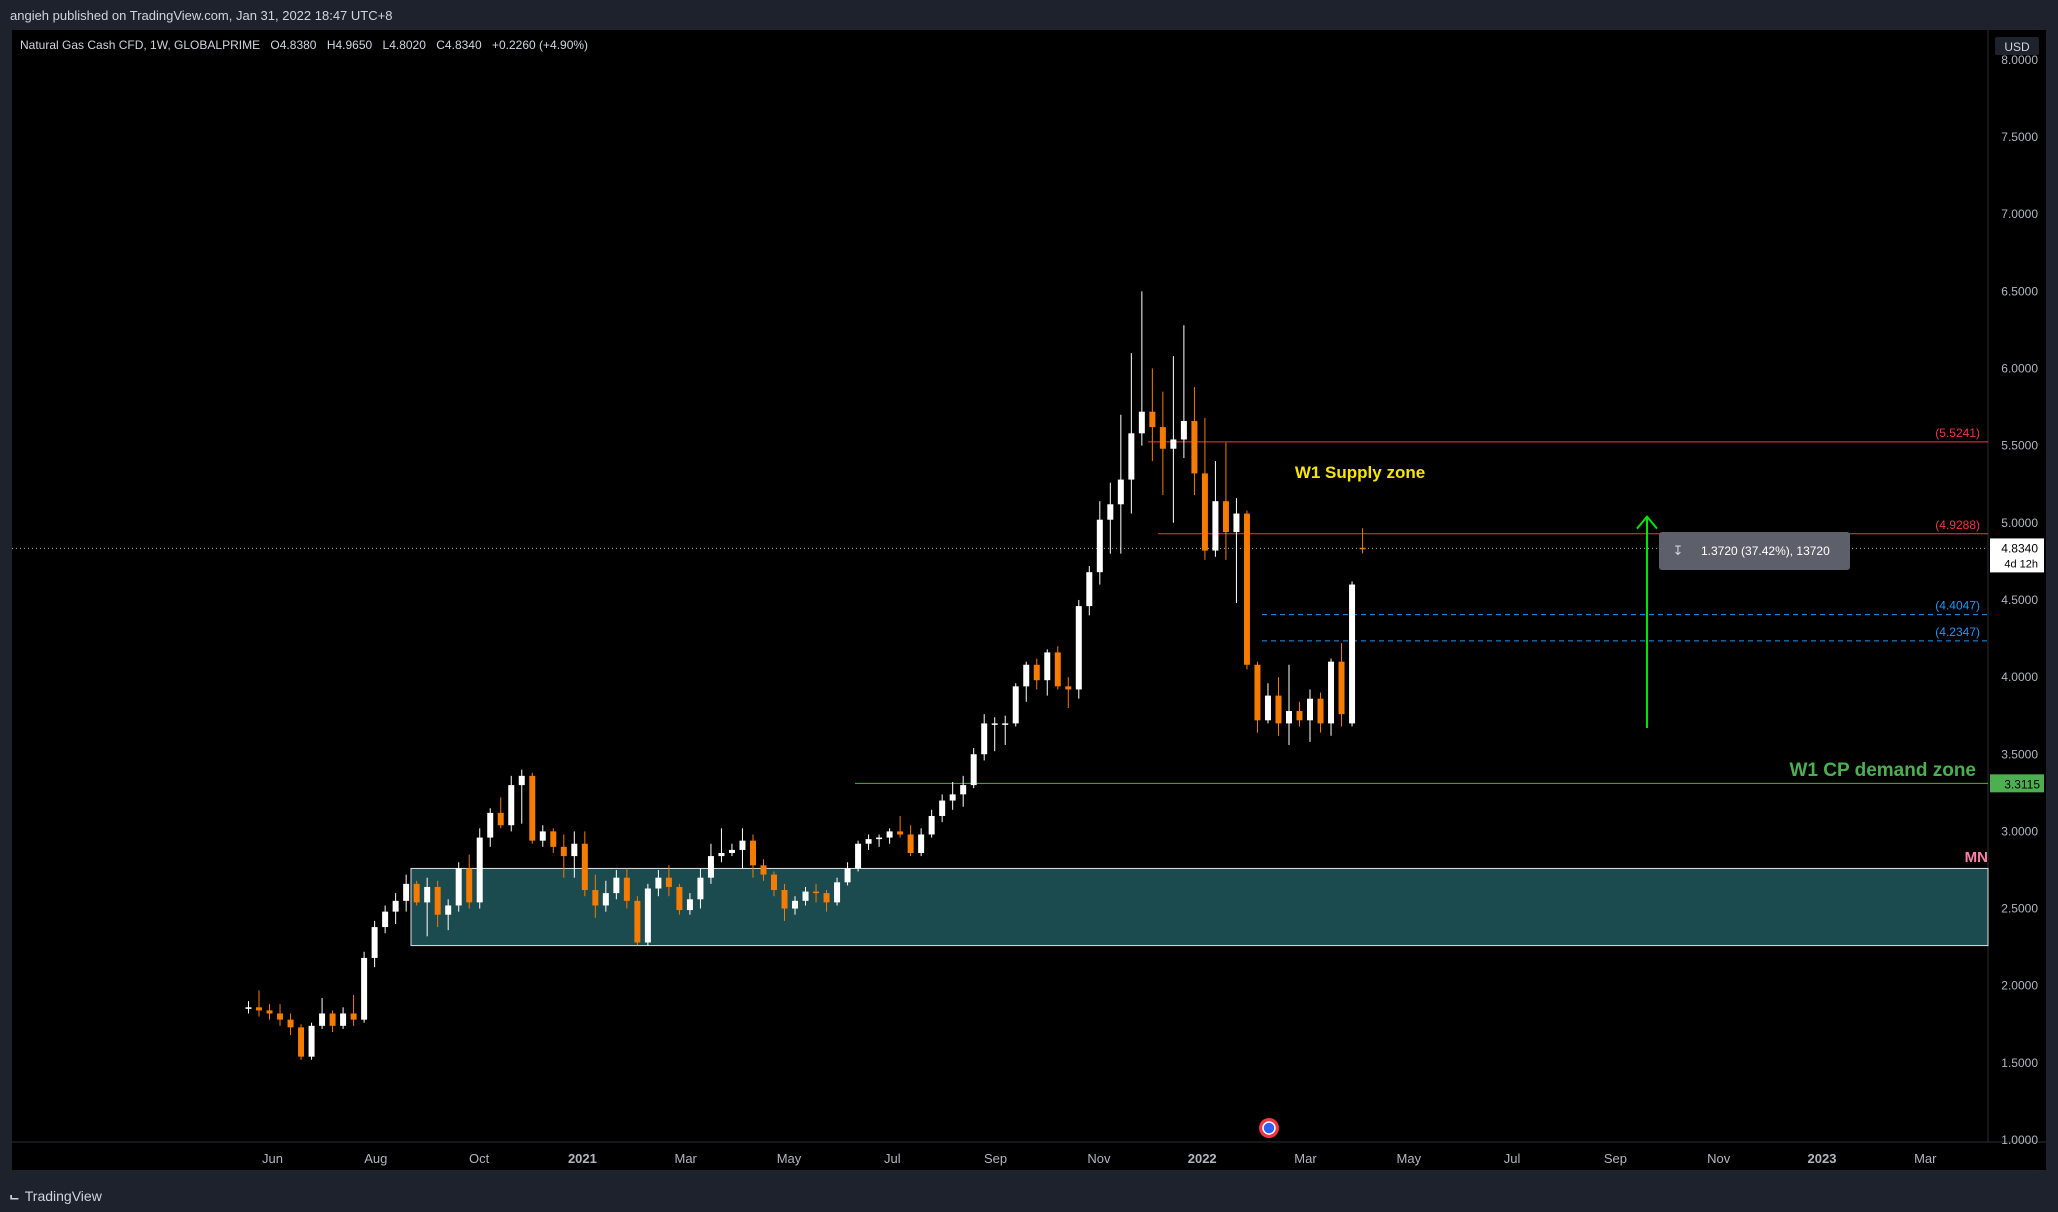  What do you see at coordinates (1512, 1158) in the screenshot?
I see `time-tick-label: Jul` at bounding box center [1512, 1158].